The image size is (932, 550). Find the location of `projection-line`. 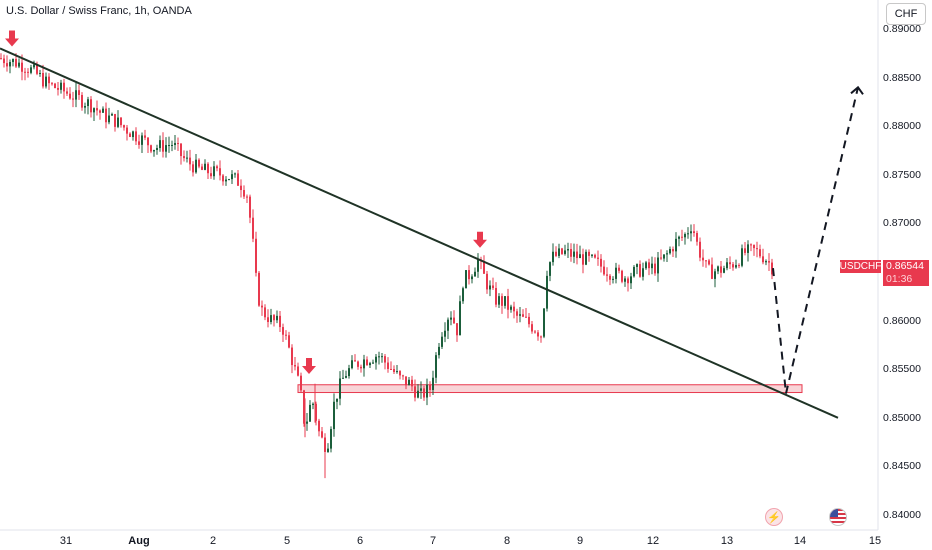

projection-line is located at coordinates (815, 240).